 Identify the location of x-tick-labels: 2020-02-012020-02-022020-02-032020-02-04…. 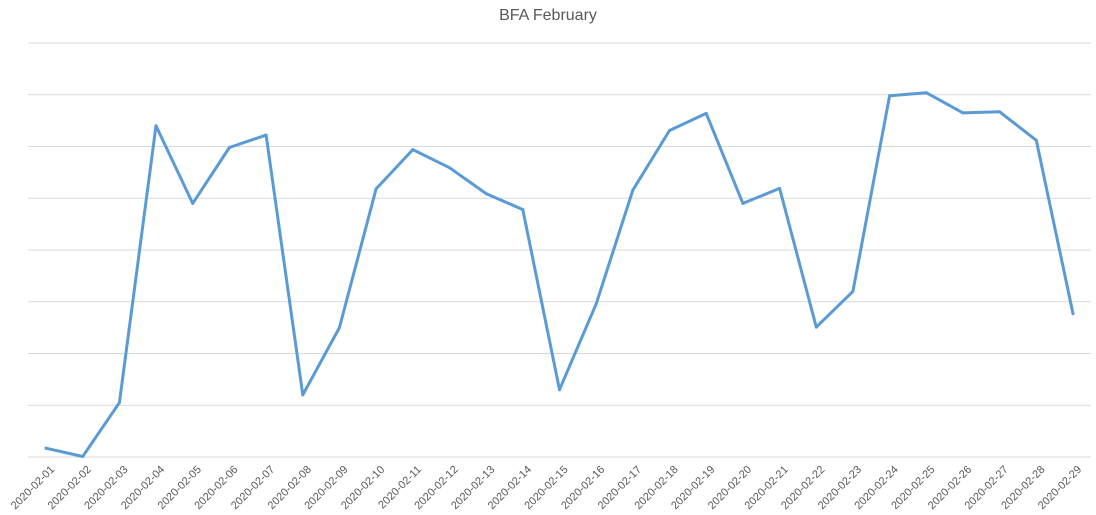
(546, 488).